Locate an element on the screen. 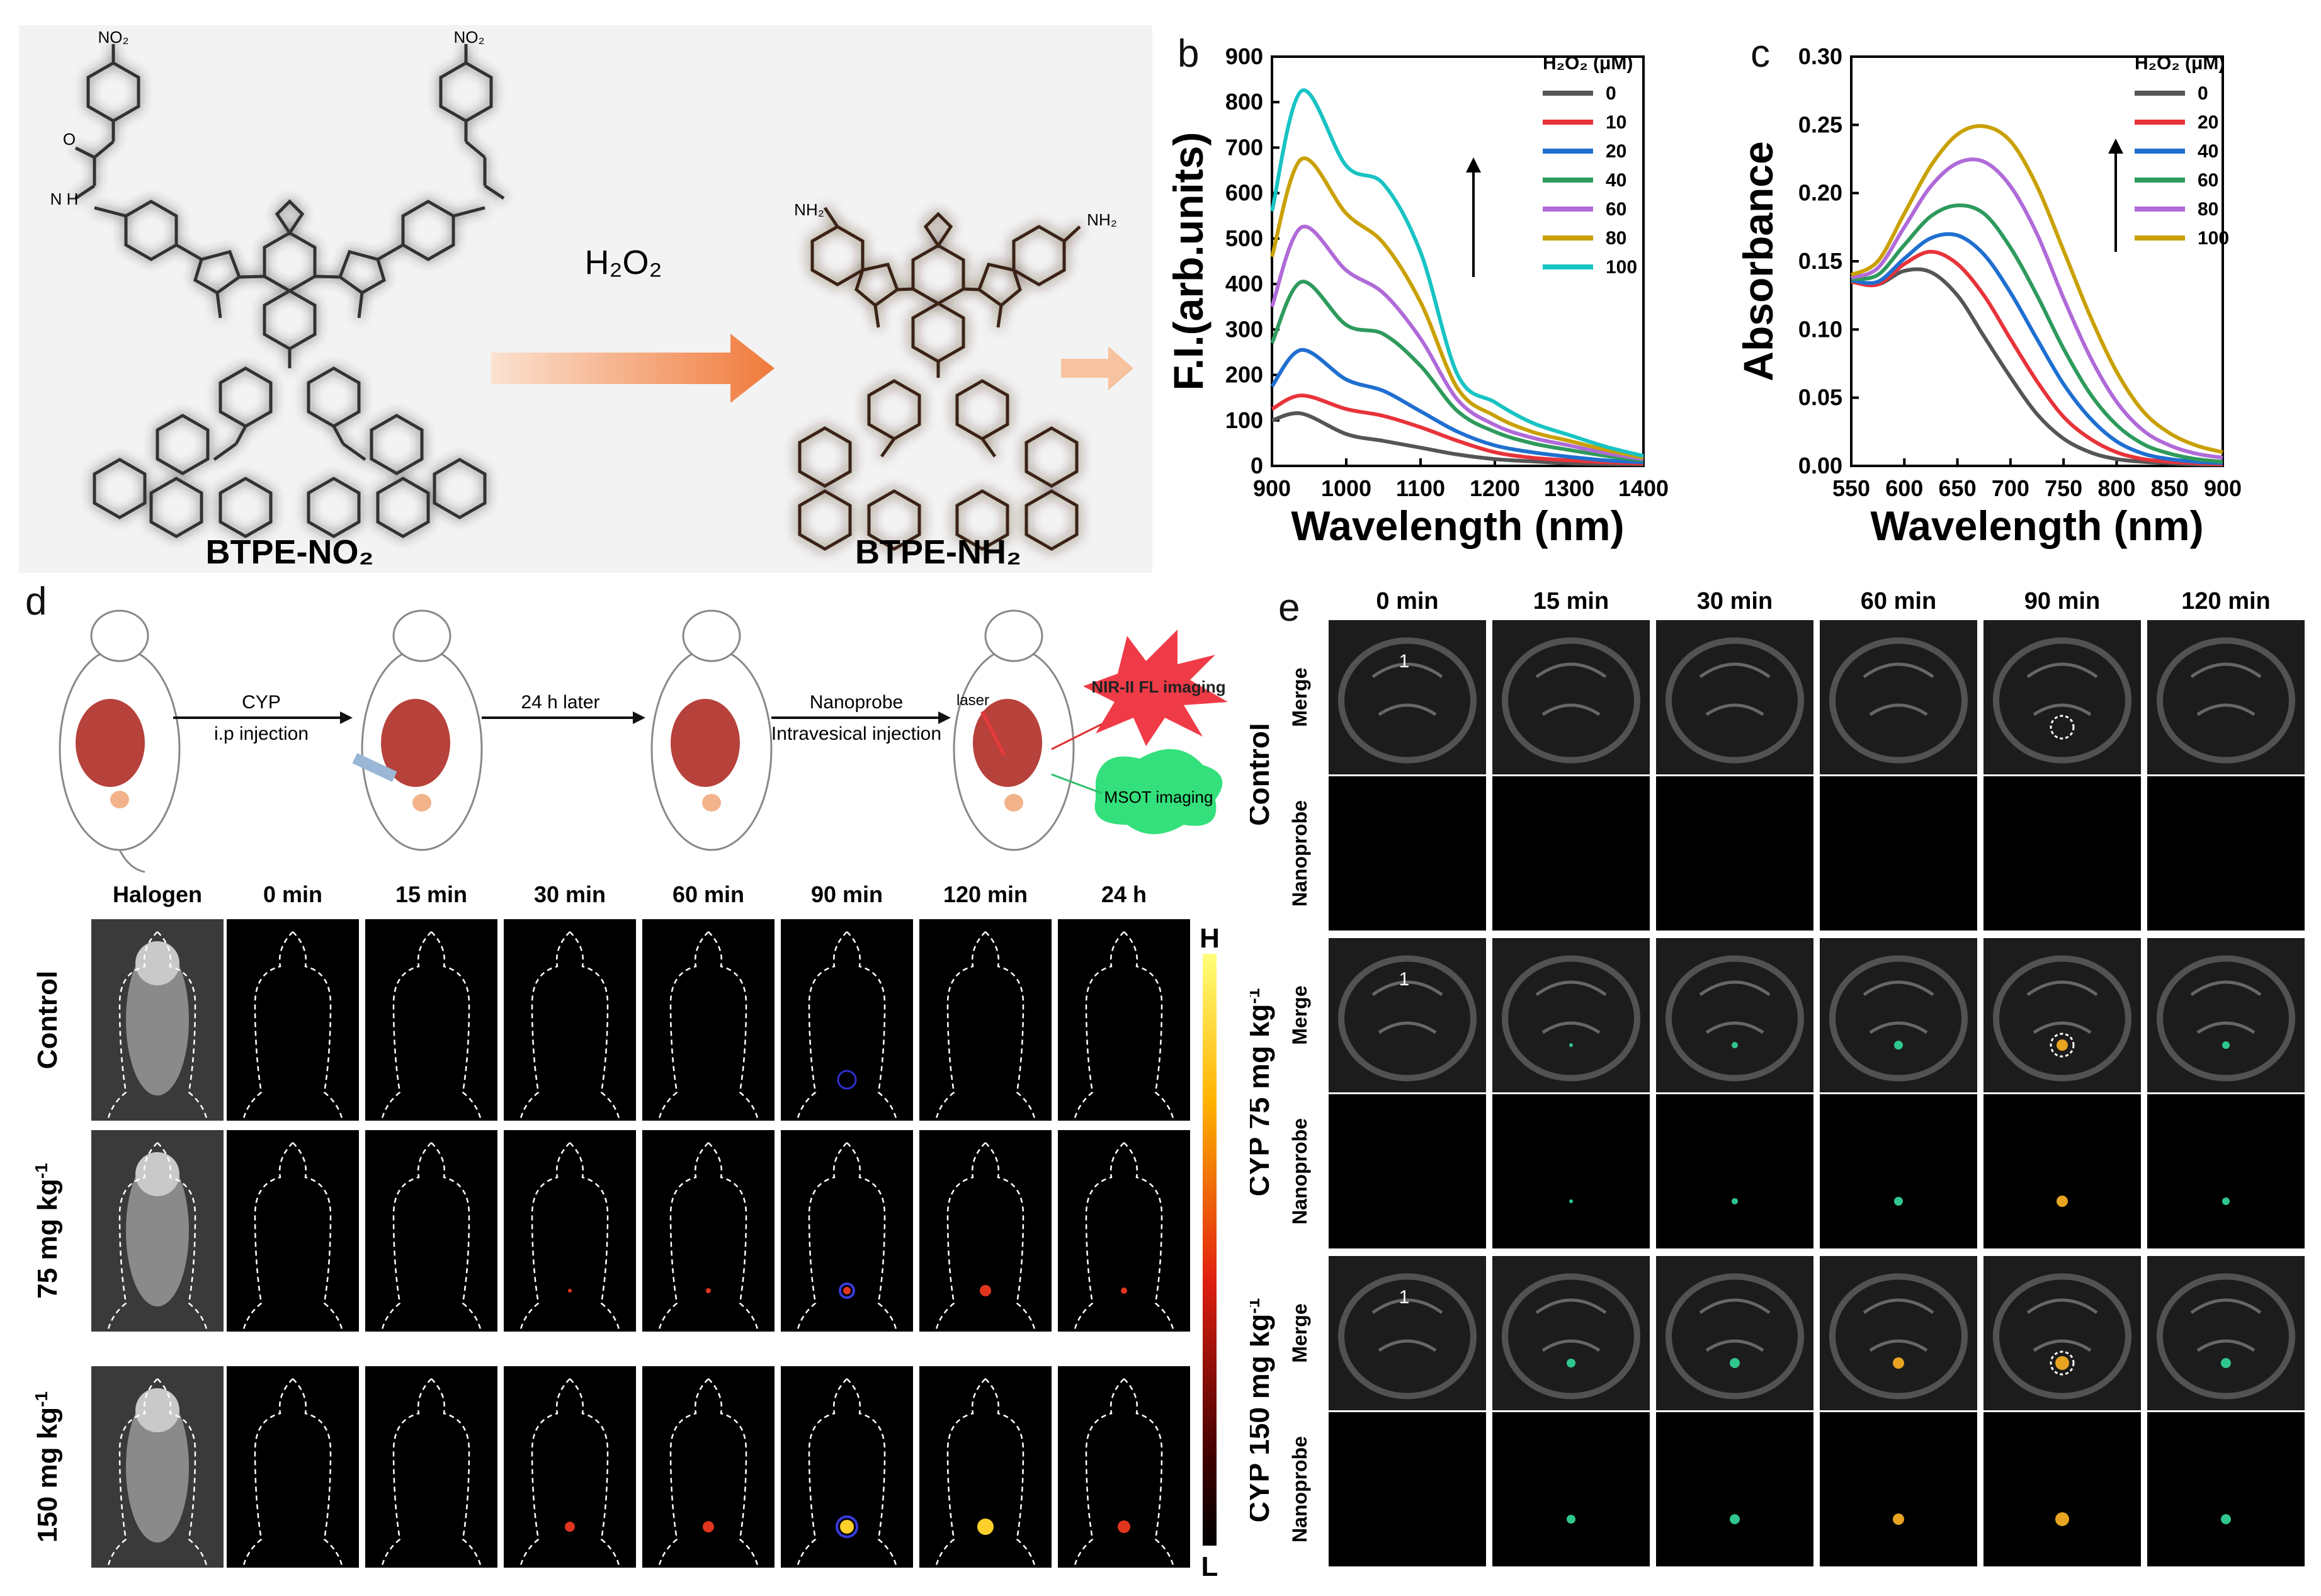 Image resolution: width=2321 pixels, height=1596 pixels. x-tick-label: 650 is located at coordinates (1958, 488).